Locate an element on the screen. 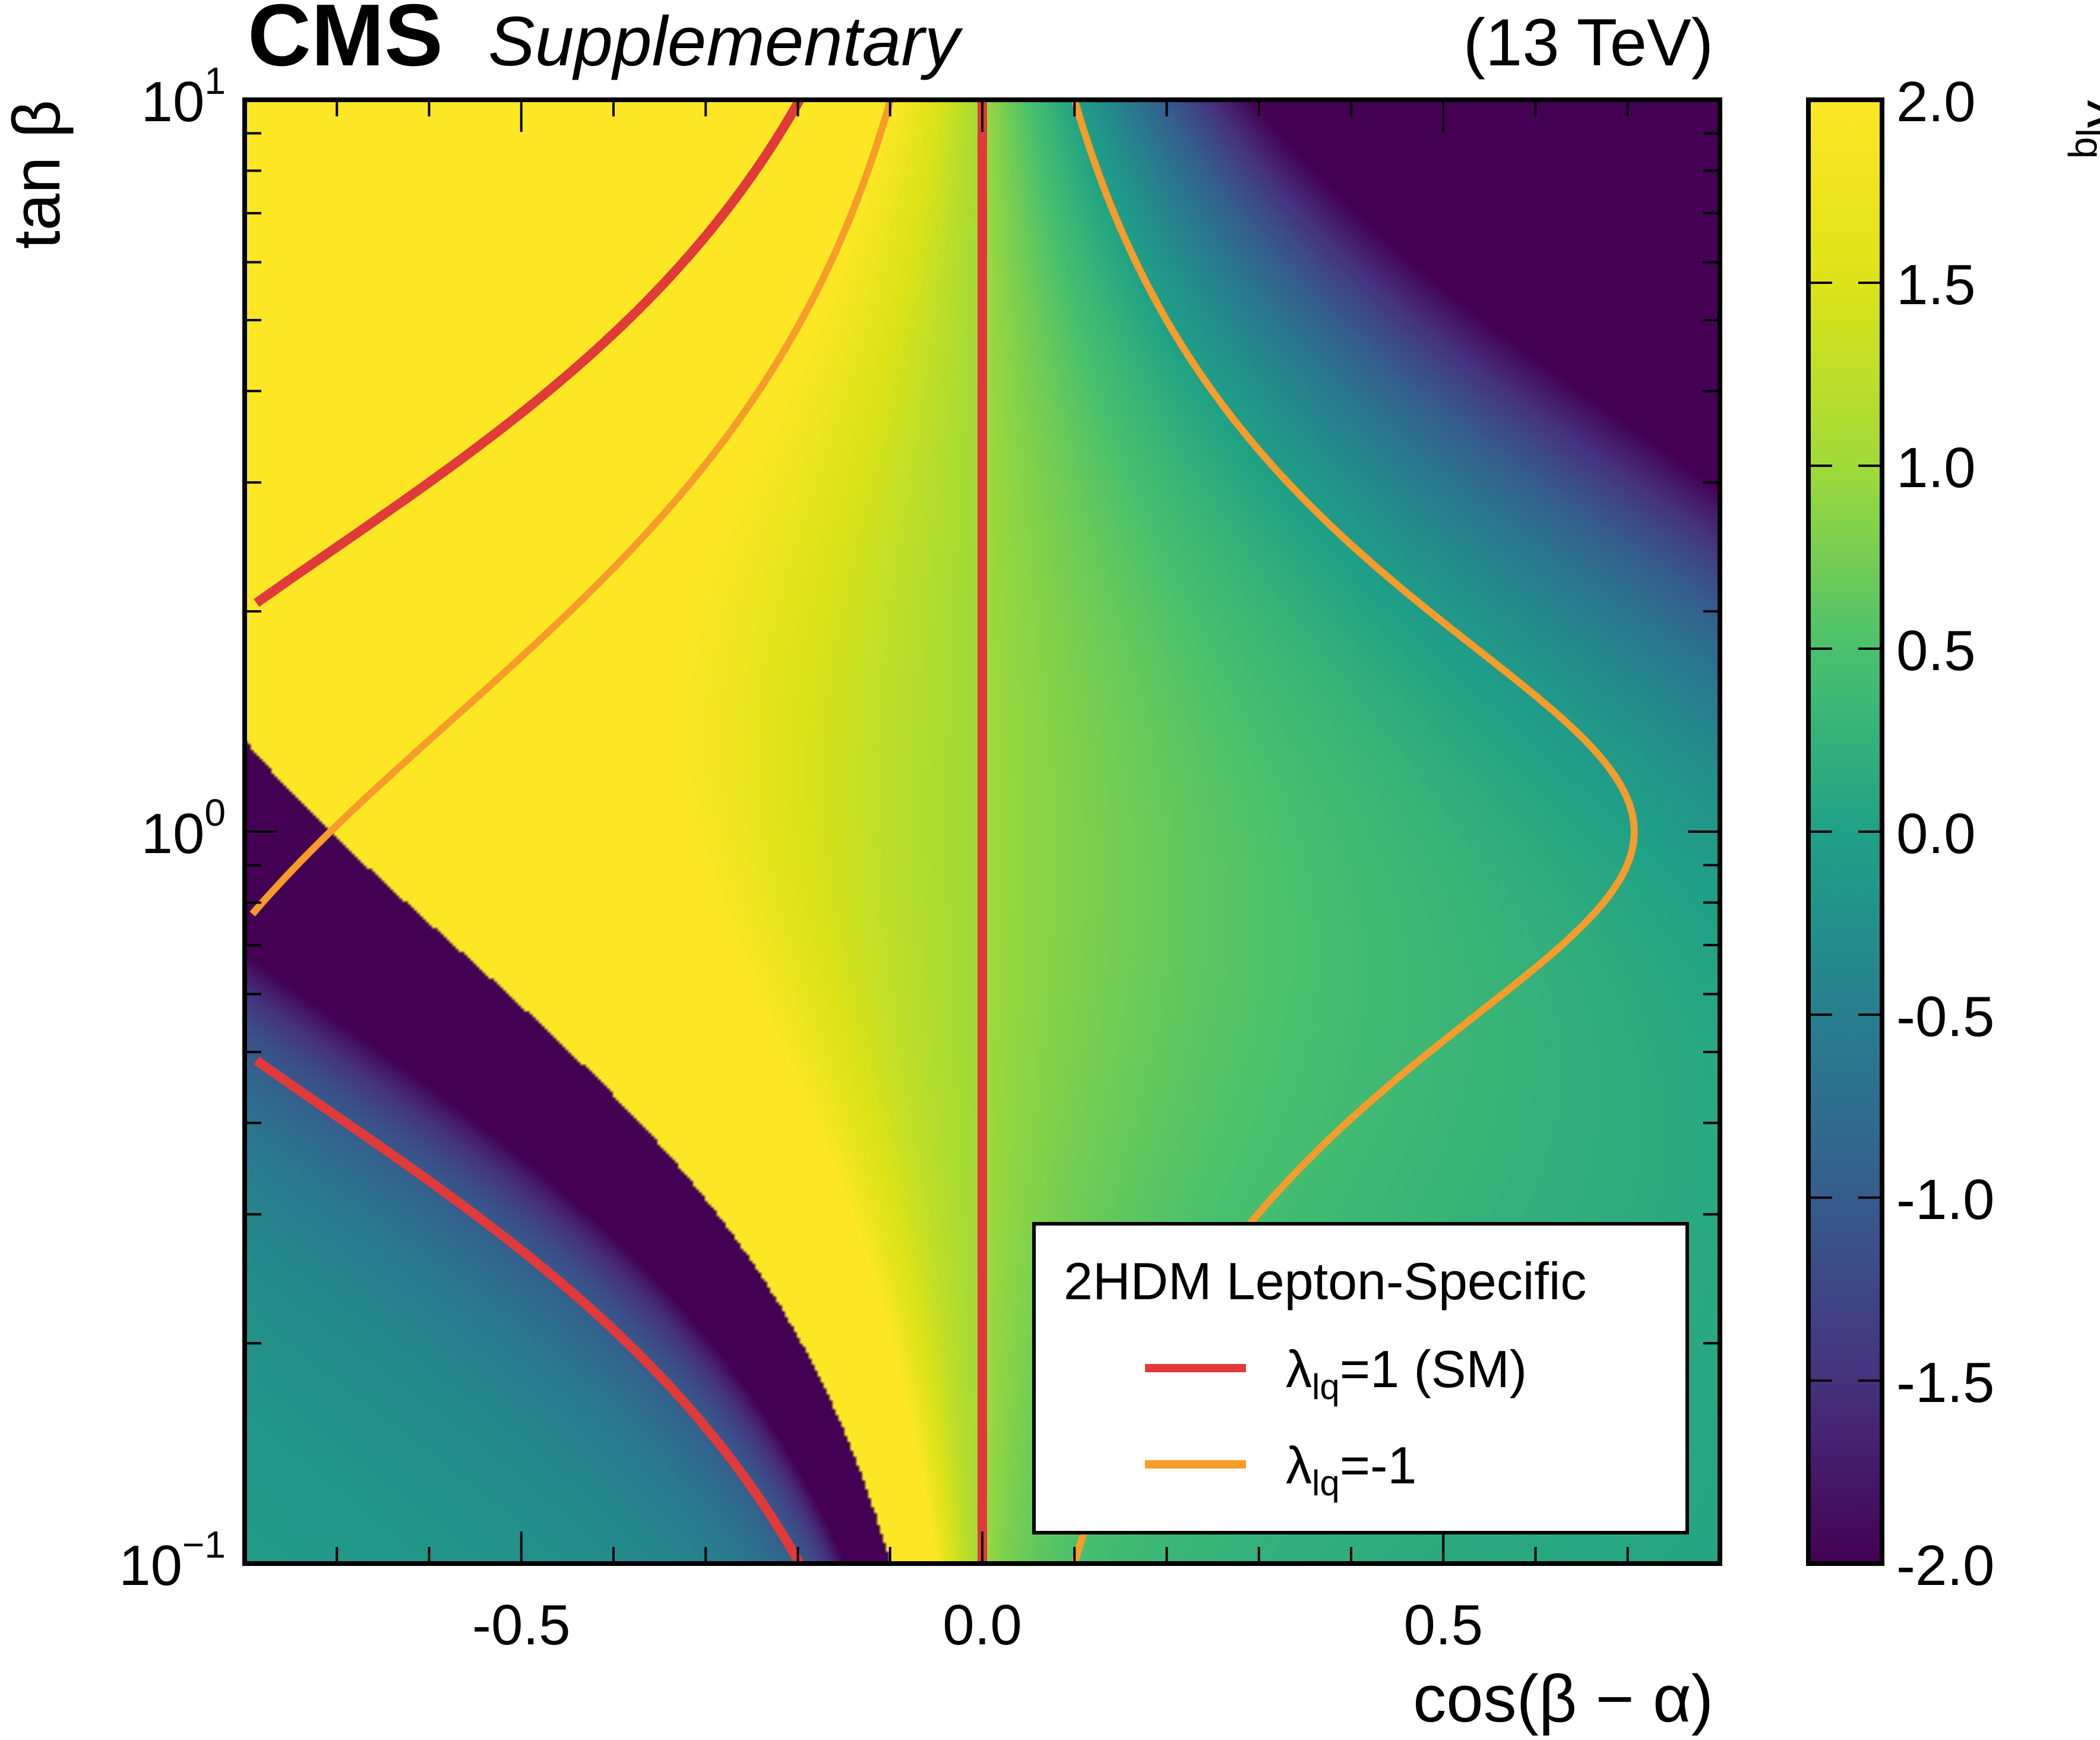 The image size is (2100, 1740). legend: 2HDM Lepton-Specific λlq=1 (SM) λlq=-1 is located at coordinates (1360, 1378).